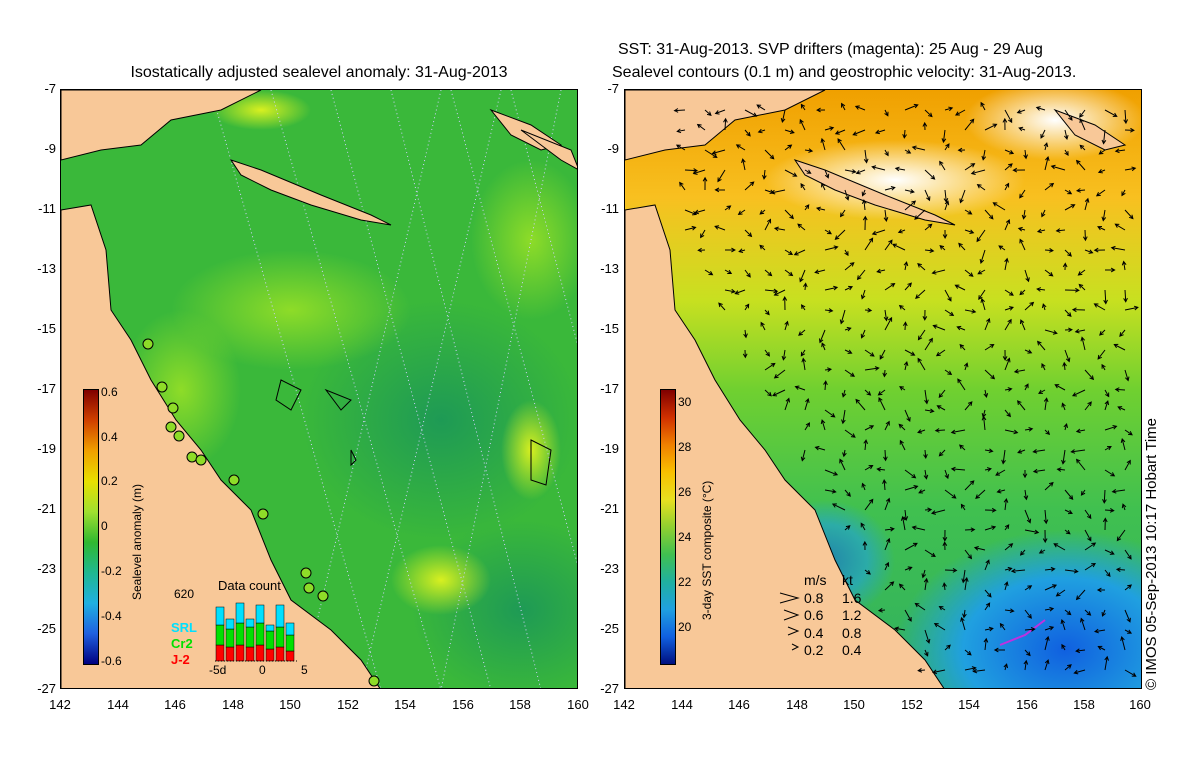 The height and width of the screenshot is (780, 1200). I want to click on sla-high-region, so click(291, 310).